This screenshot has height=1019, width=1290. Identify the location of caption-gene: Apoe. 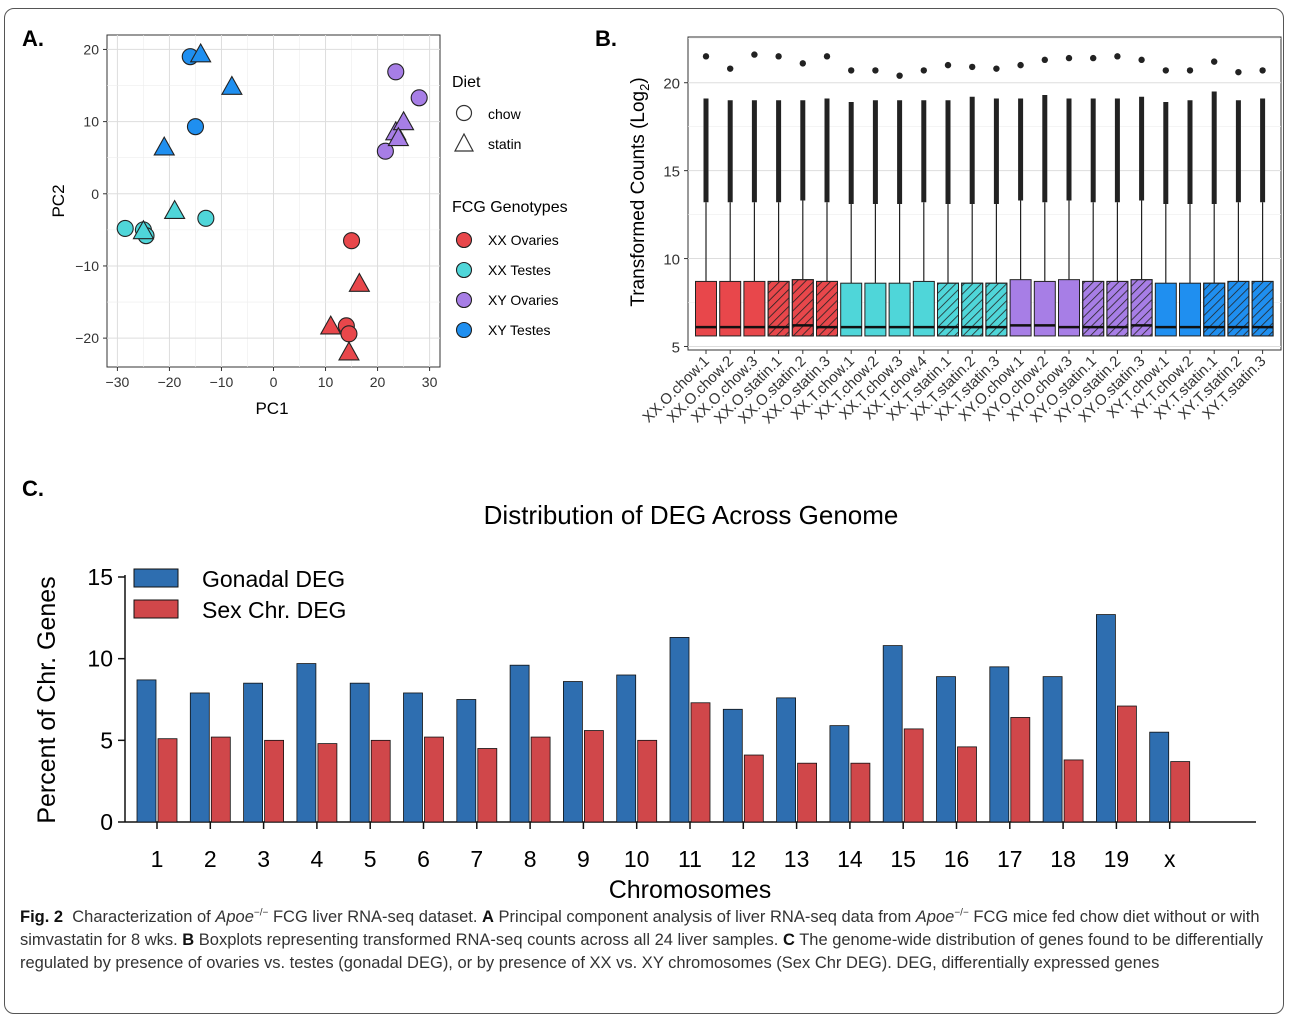
(935, 917).